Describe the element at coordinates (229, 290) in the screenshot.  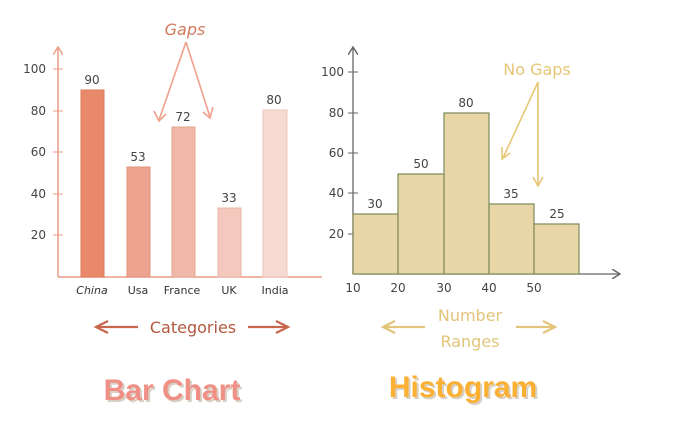
I see `category-label: UK` at that location.